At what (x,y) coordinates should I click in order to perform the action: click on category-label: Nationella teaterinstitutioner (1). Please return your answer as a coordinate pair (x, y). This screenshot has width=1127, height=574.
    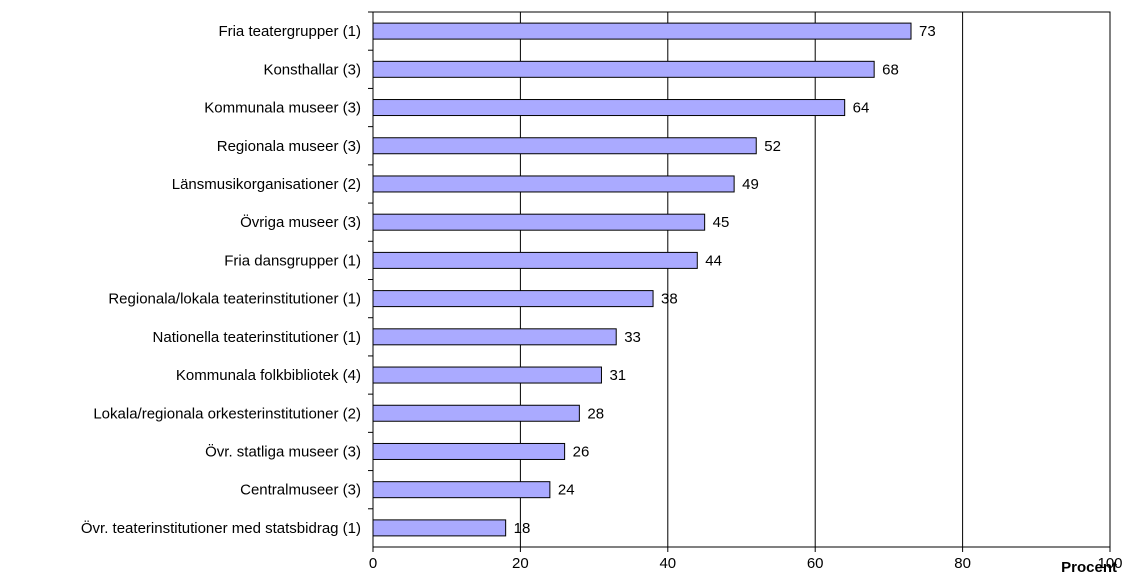
    Looking at the image, I should click on (257, 337).